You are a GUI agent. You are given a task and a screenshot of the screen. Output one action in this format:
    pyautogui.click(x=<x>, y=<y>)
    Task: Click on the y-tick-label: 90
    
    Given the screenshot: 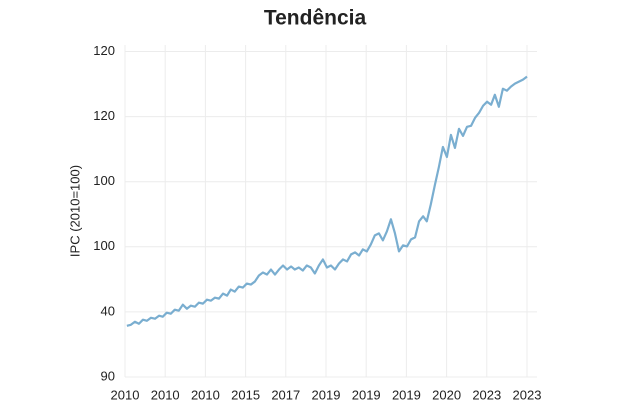 What is the action you would take?
    pyautogui.click(x=108, y=375)
    